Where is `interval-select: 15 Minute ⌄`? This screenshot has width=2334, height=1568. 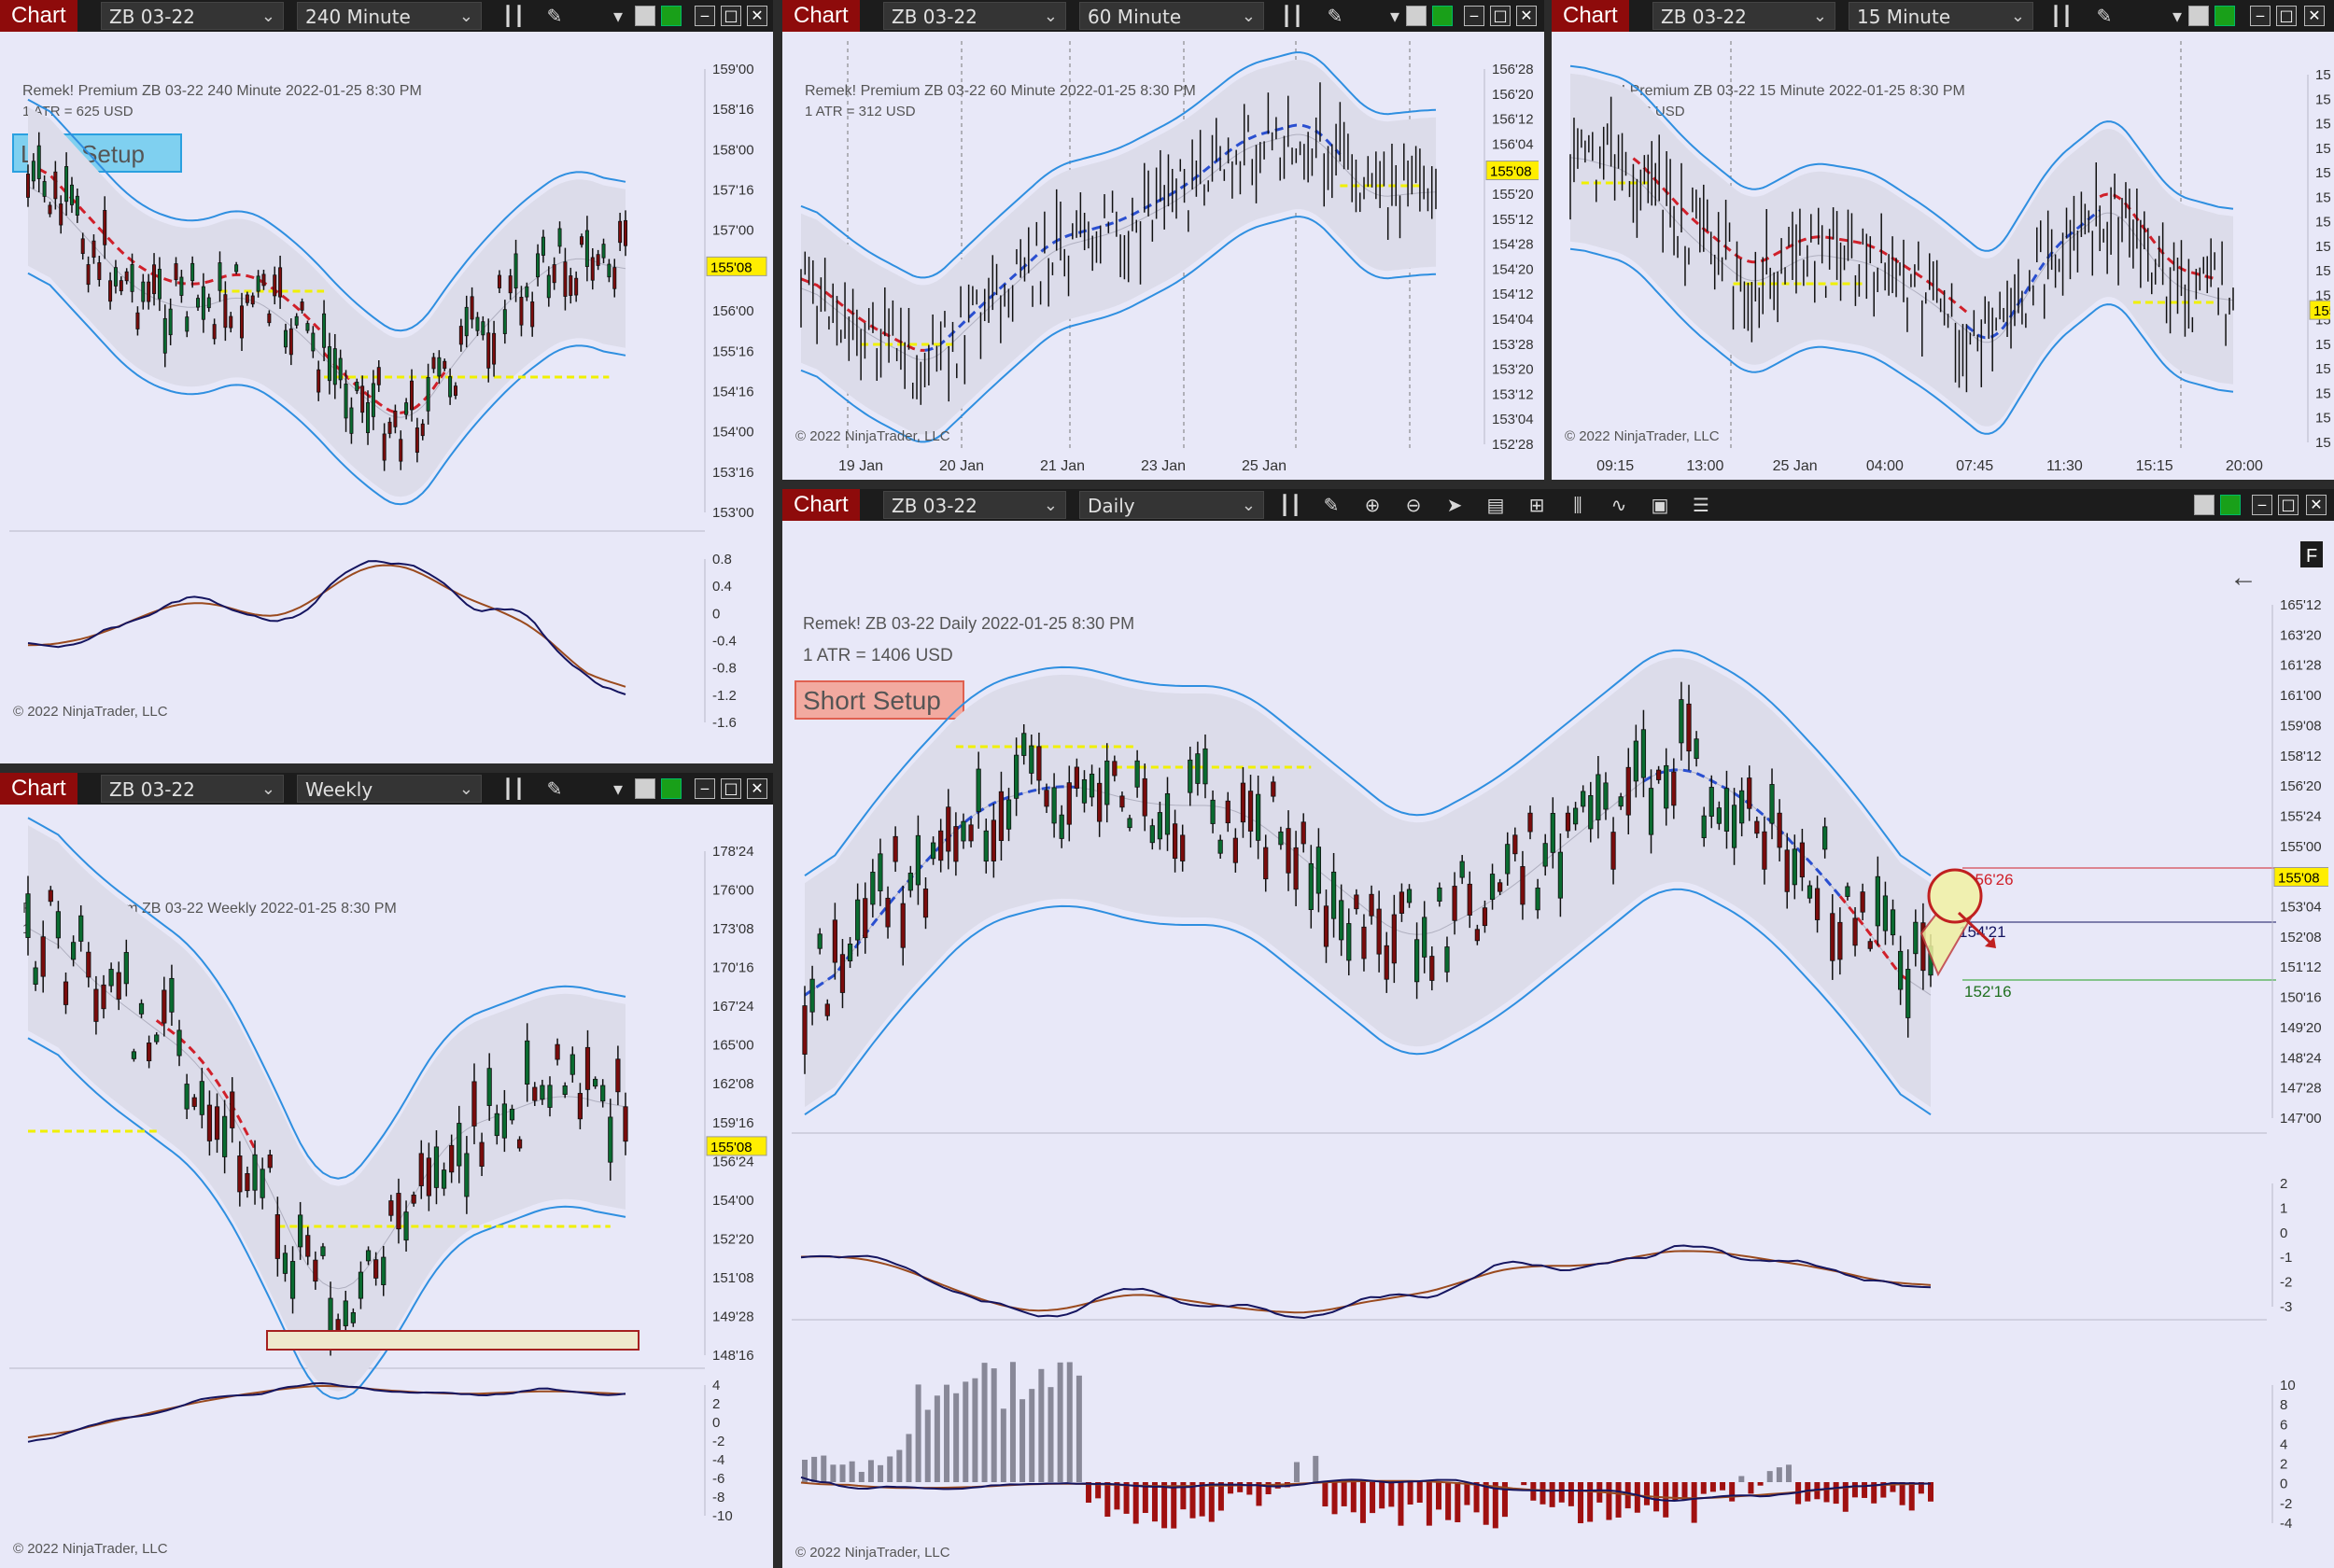
interval-select: 15 Minute ⌄ is located at coordinates (1941, 16).